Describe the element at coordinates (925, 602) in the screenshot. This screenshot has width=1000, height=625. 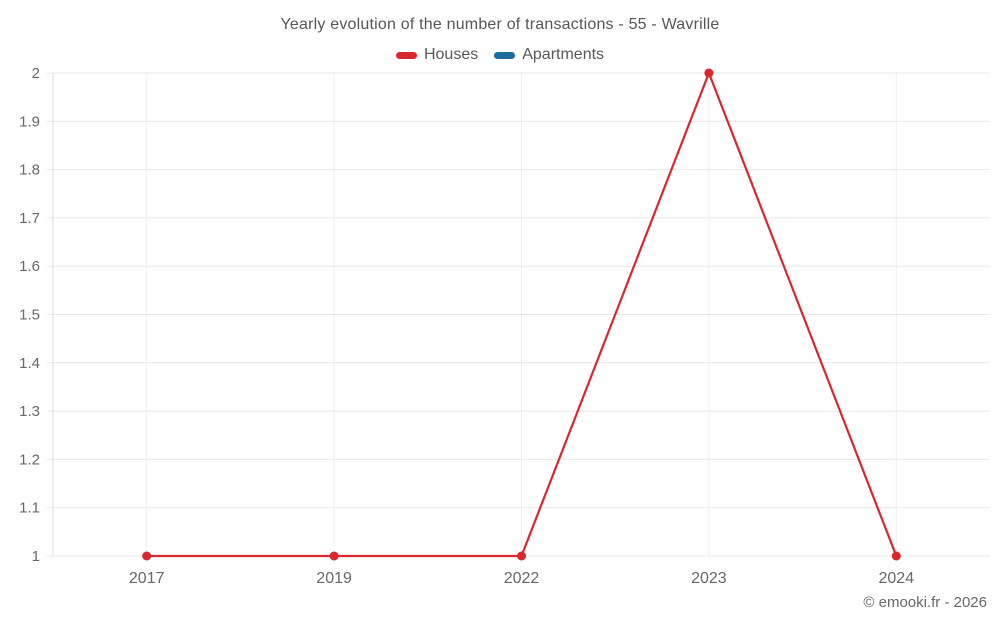
I see `copyright: © emooki.fr - 2026` at that location.